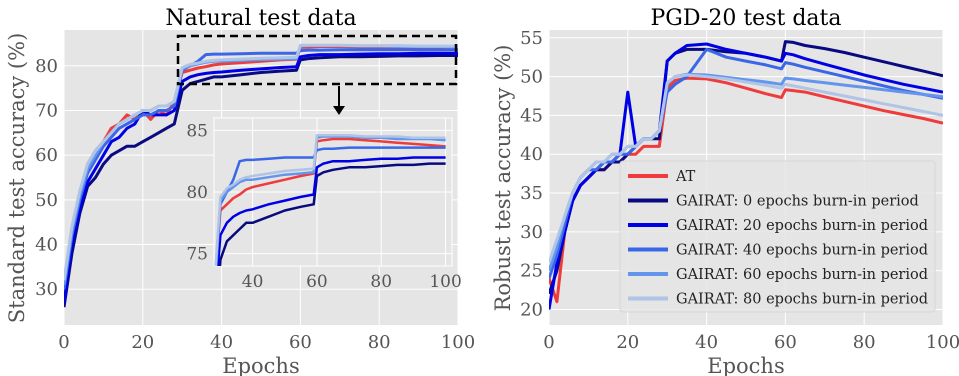 The height and width of the screenshot is (376, 959). What do you see at coordinates (531, 154) in the screenshot?
I see `pgd-y-tick-label: 40` at bounding box center [531, 154].